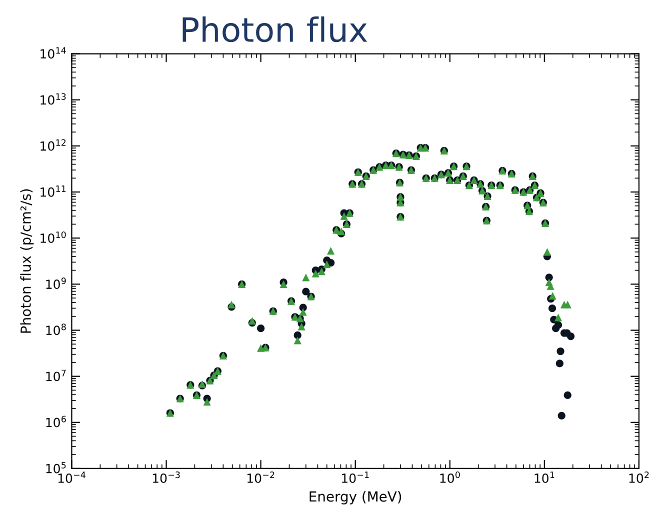 The image size is (652, 512). Describe the element at coordinates (639, 477) in the screenshot. I see `x-tick-label: 10$^{2}$` at that location.